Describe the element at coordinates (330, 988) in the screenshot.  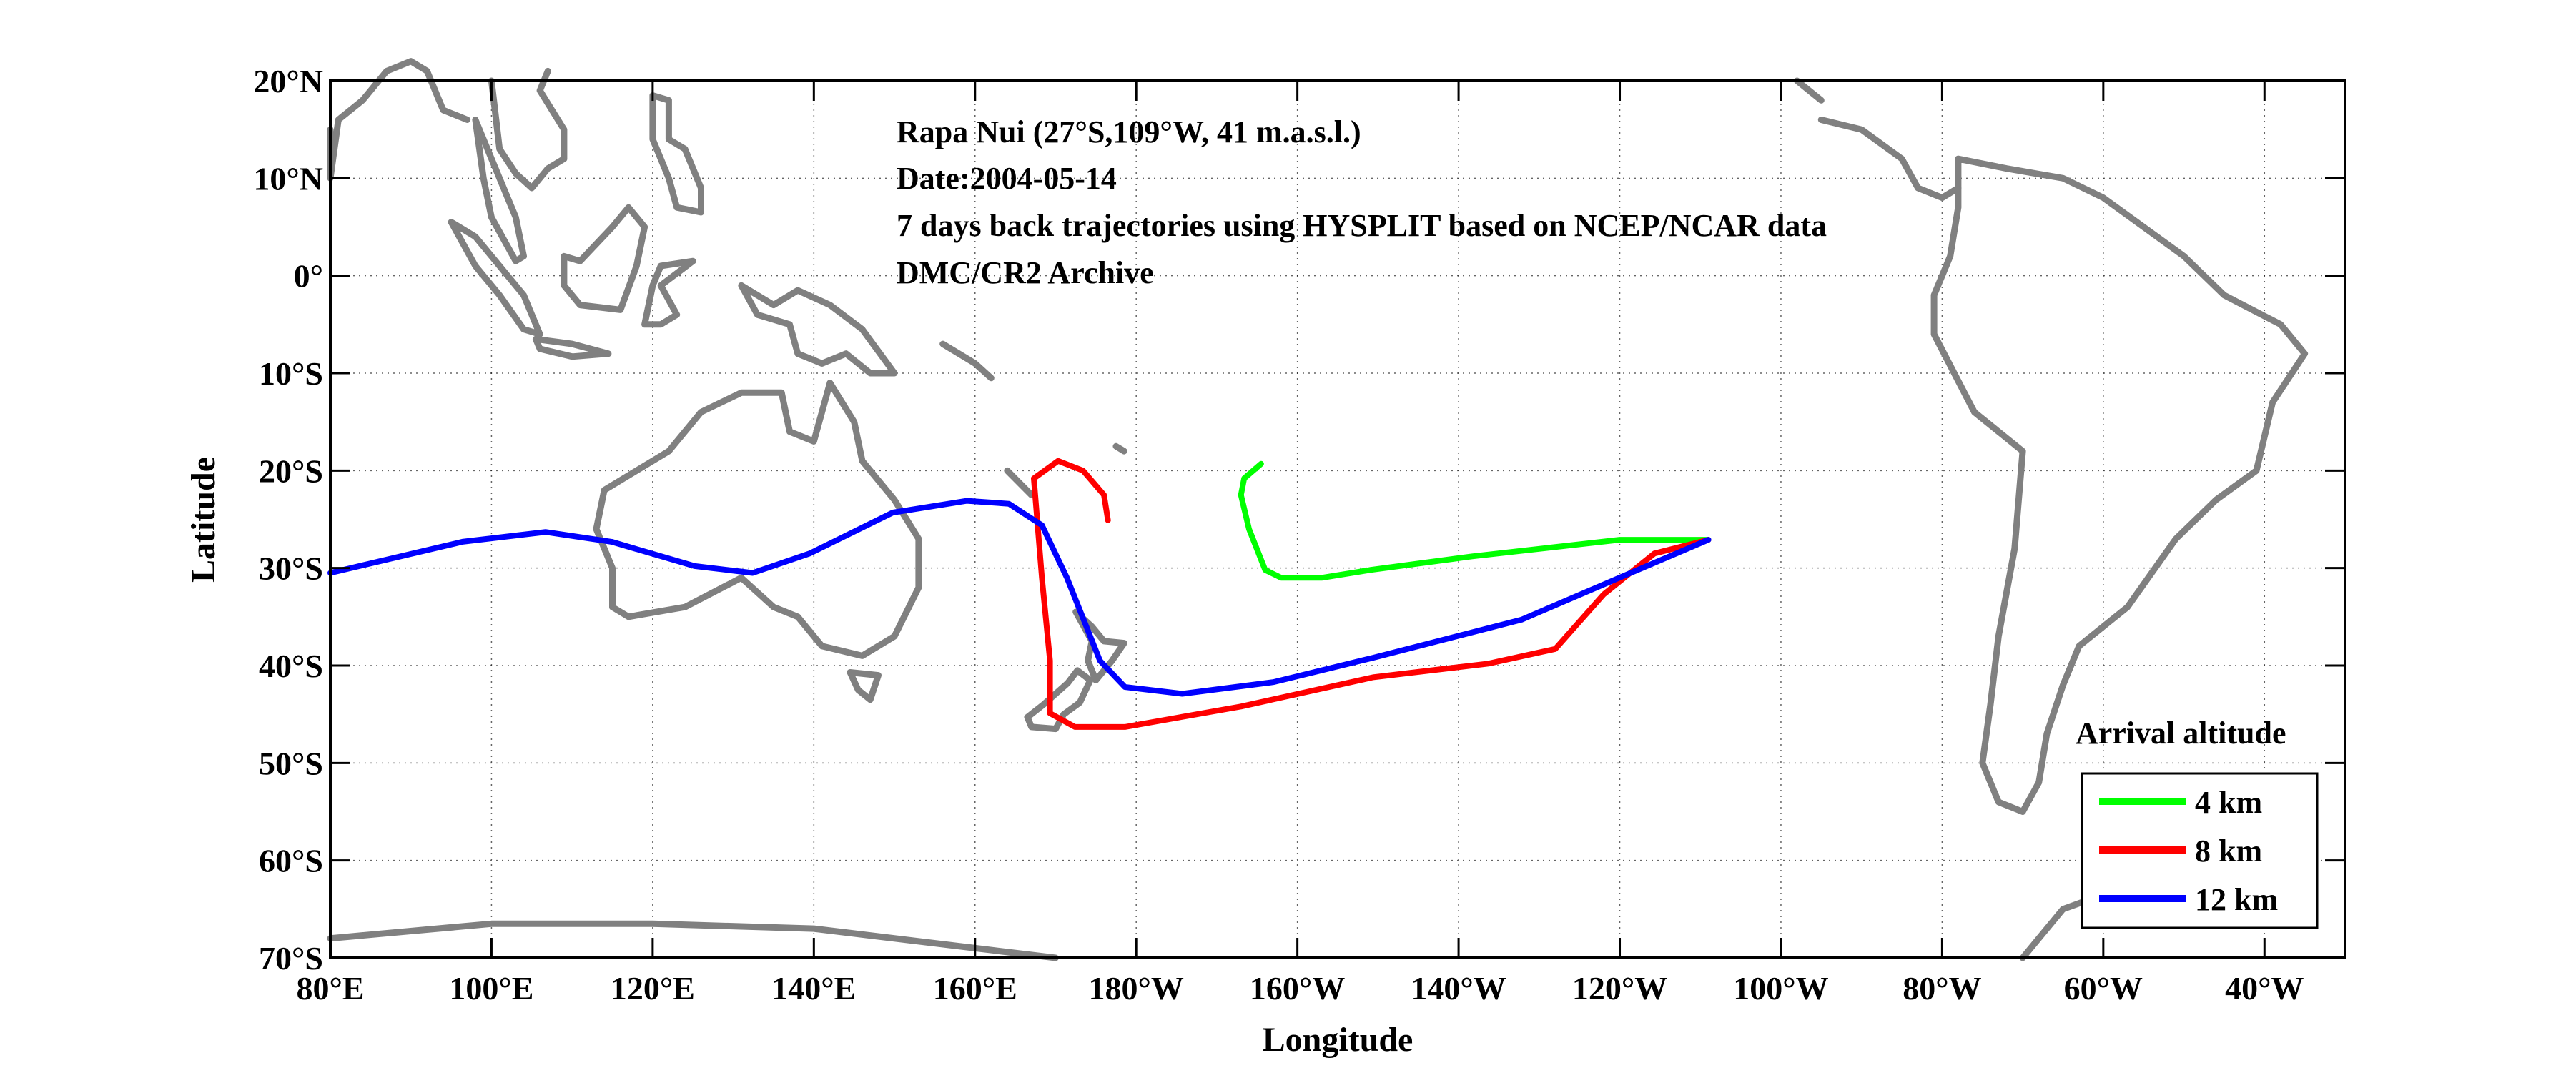
I see `x-tick-label: 80°E` at that location.